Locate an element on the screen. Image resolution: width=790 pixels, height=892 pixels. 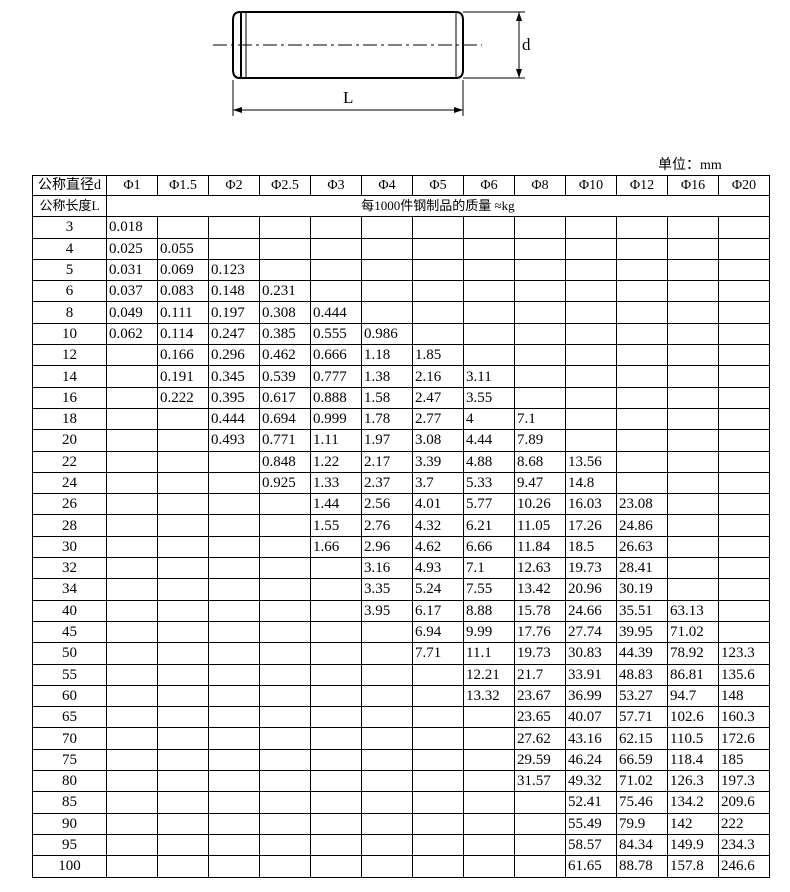
table-cell: 40 is located at coordinates (69, 610).